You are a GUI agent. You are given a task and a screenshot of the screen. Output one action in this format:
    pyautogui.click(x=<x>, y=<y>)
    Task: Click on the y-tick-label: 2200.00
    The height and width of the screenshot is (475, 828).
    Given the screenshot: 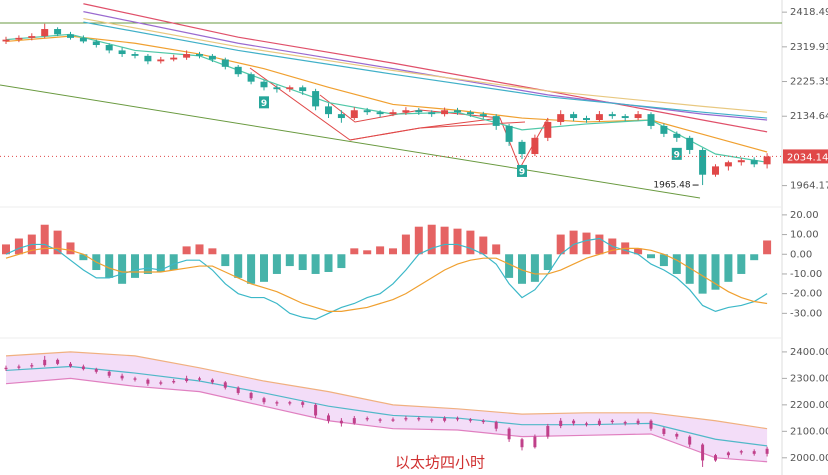 What is the action you would take?
    pyautogui.click(x=809, y=405)
    